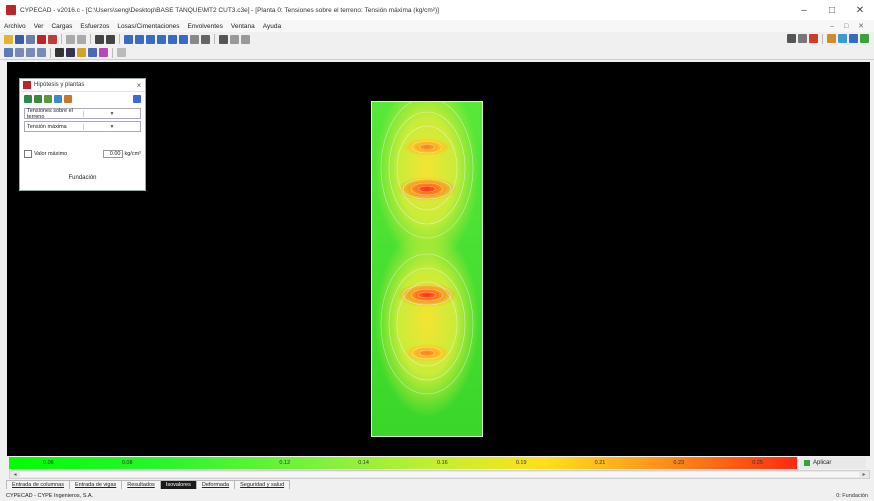  Describe the element at coordinates (62, 26) in the screenshot. I see `menu-cargas: Cargas` at that location.